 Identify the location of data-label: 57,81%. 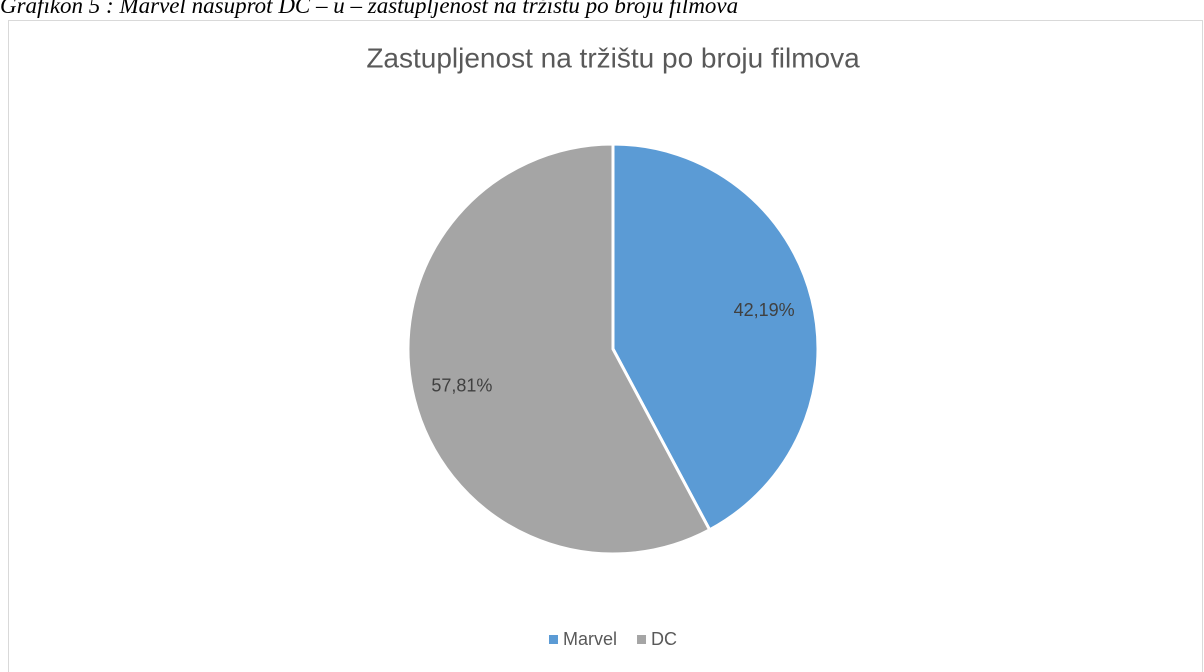
(461, 386).